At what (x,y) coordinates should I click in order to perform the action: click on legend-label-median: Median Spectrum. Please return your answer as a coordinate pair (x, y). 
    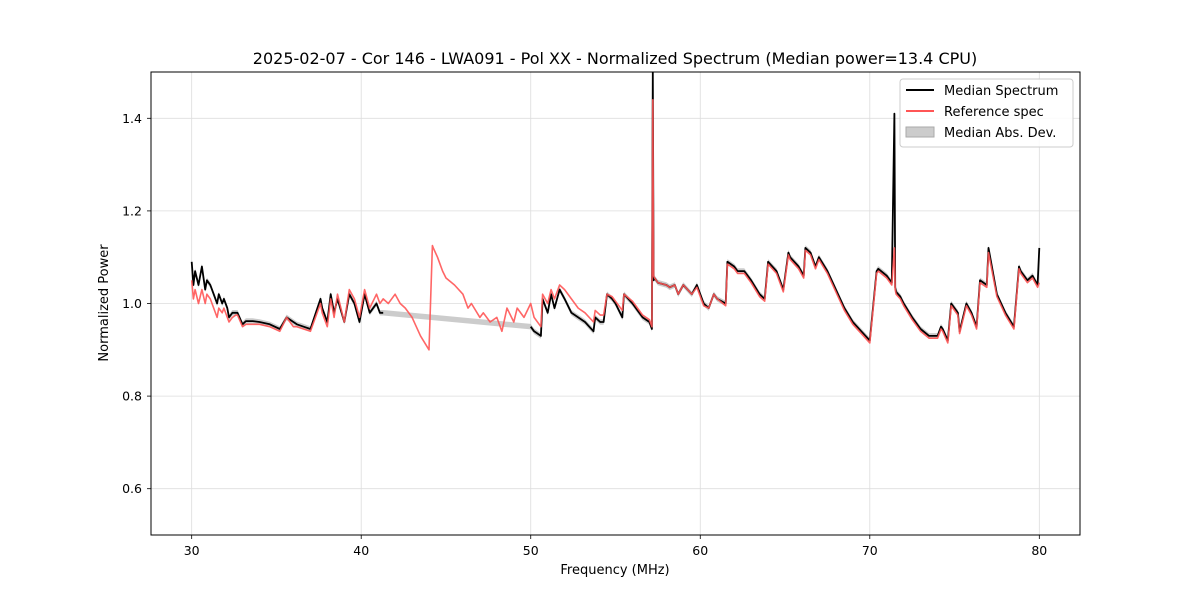
    Looking at the image, I should click on (1001, 91).